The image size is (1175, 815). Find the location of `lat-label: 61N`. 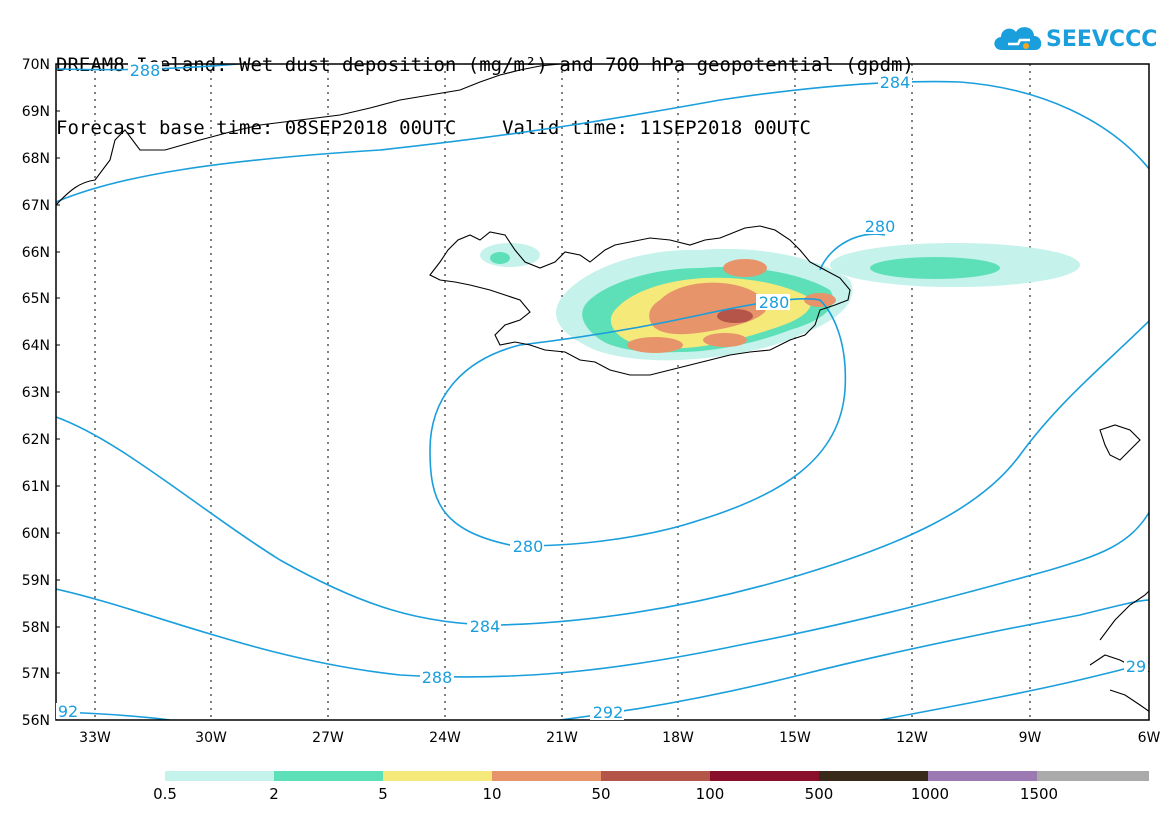

lat-label: 61N is located at coordinates (36, 487).